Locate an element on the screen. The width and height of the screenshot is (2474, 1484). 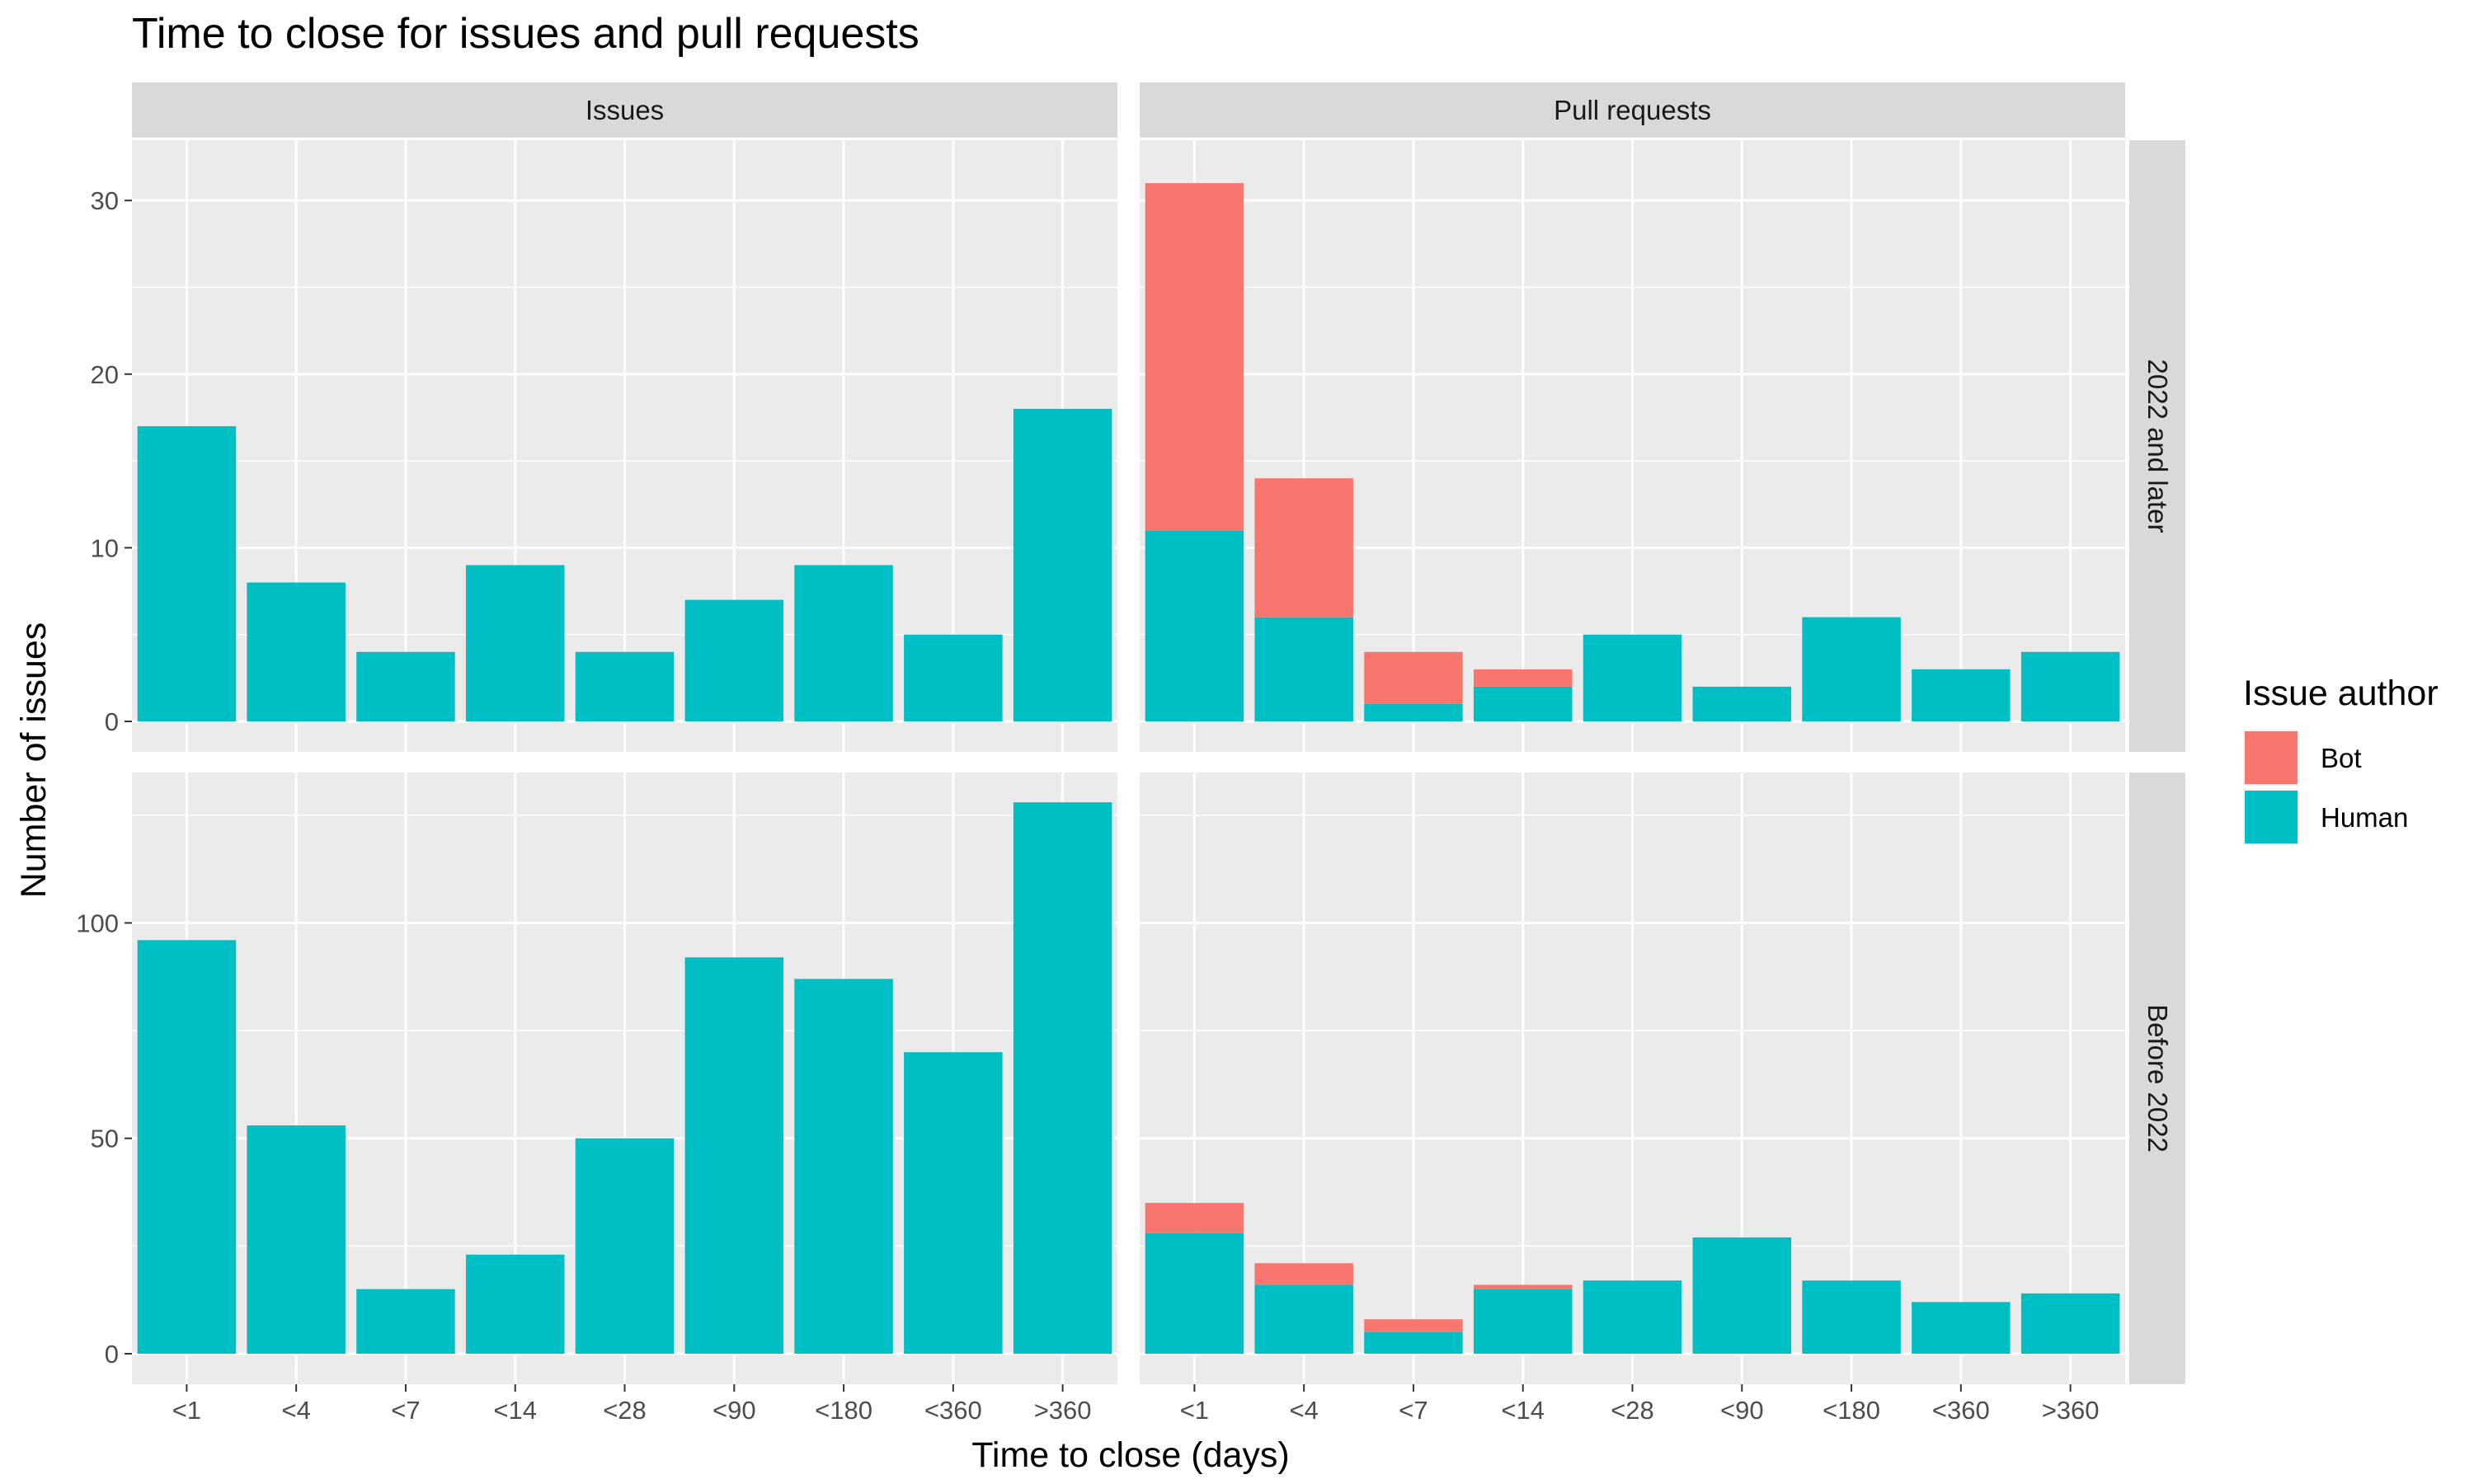
facet-strip-label-issues: Issues is located at coordinates (625, 110).